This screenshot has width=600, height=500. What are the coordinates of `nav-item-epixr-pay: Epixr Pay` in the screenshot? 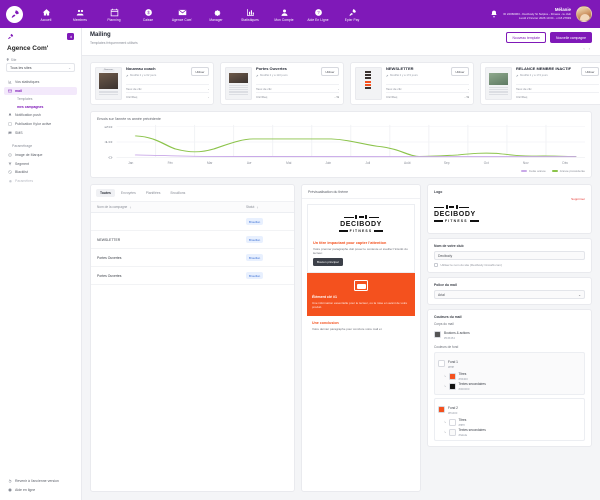 It's located at (352, 14).